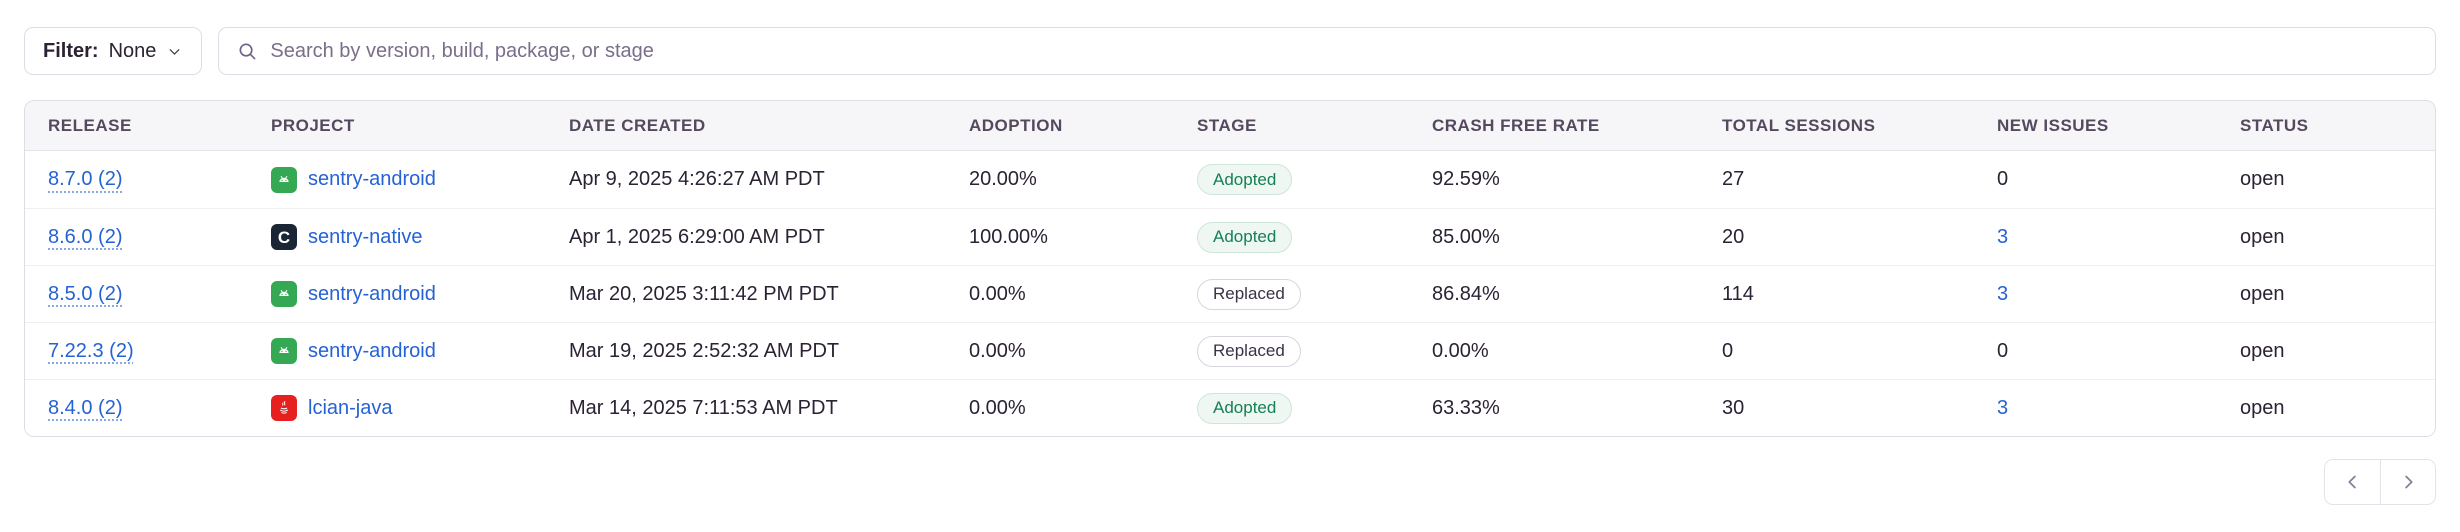 The width and height of the screenshot is (2460, 532). Describe the element at coordinates (365, 236) in the screenshot. I see `project-link: sentry-native` at that location.